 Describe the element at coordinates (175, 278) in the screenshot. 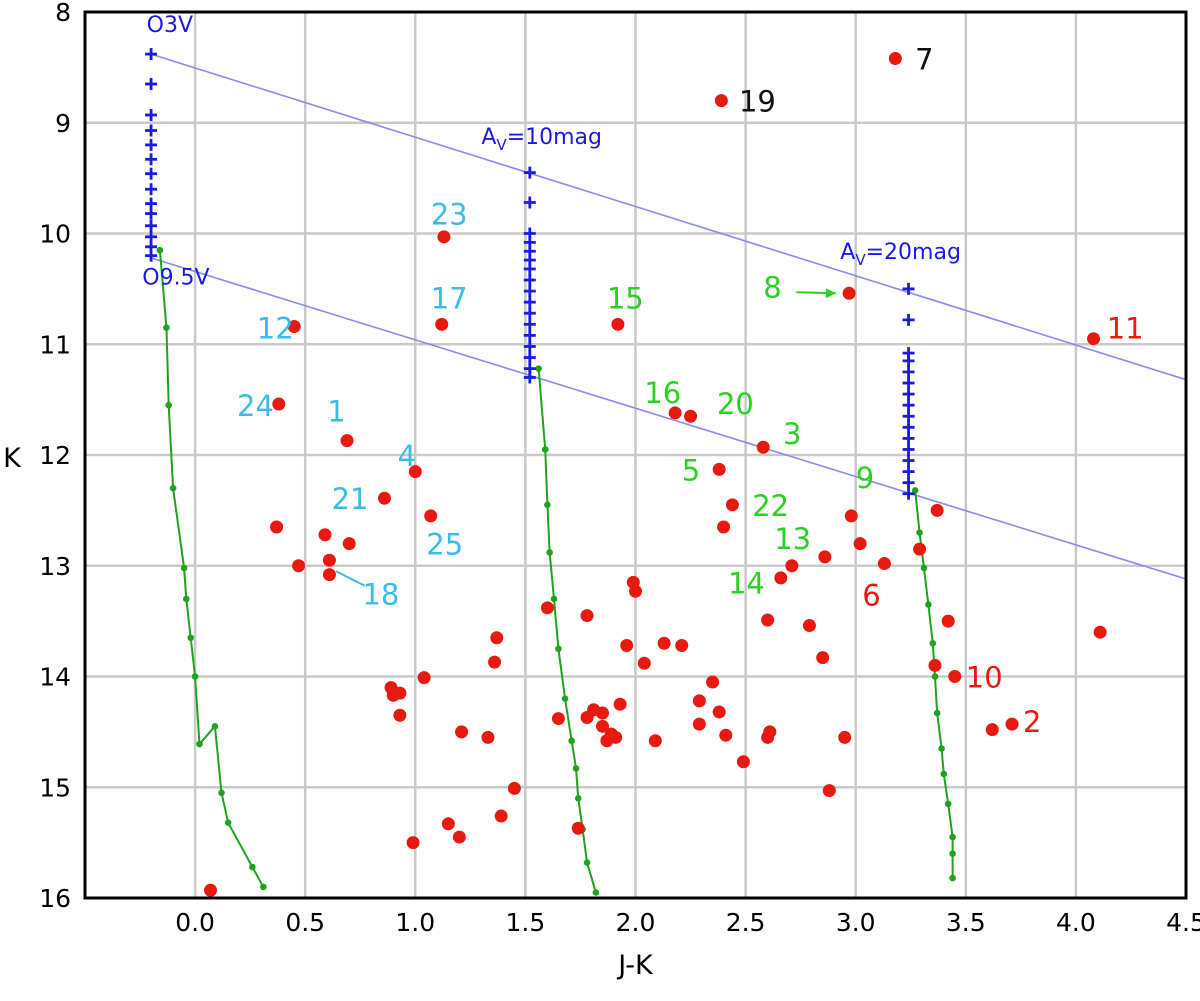

I see `spectral-type-label: O9.5V` at that location.